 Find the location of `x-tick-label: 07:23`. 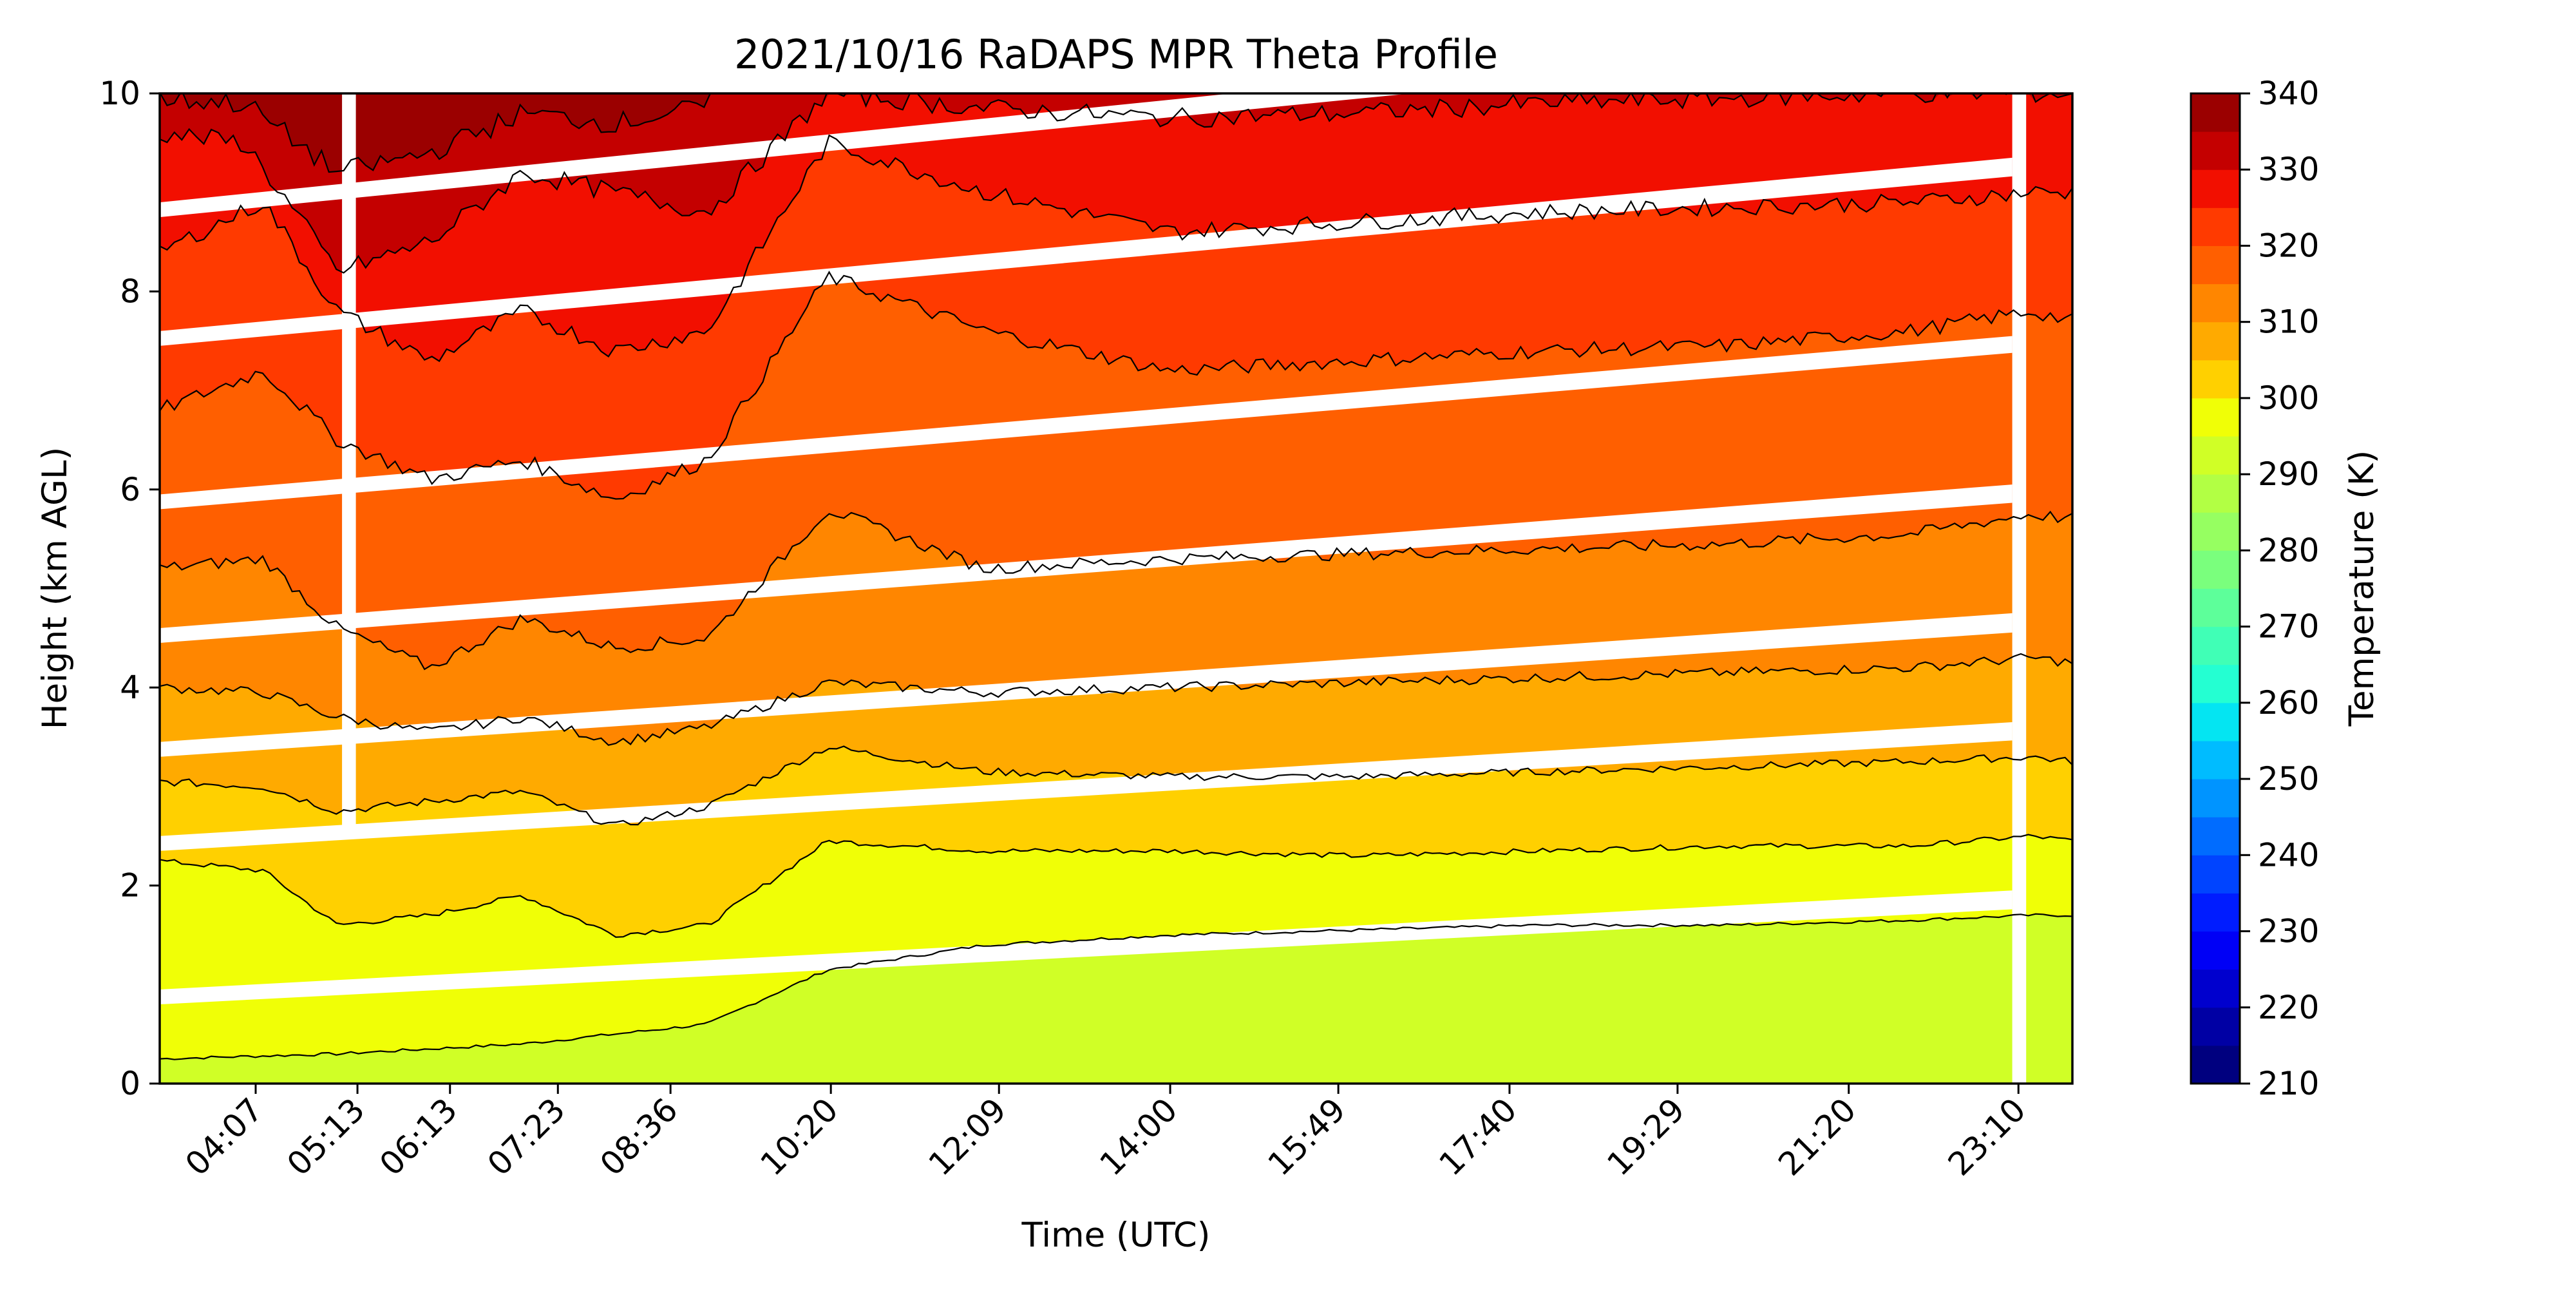

x-tick-label: 07:23 is located at coordinates (526, 1137).